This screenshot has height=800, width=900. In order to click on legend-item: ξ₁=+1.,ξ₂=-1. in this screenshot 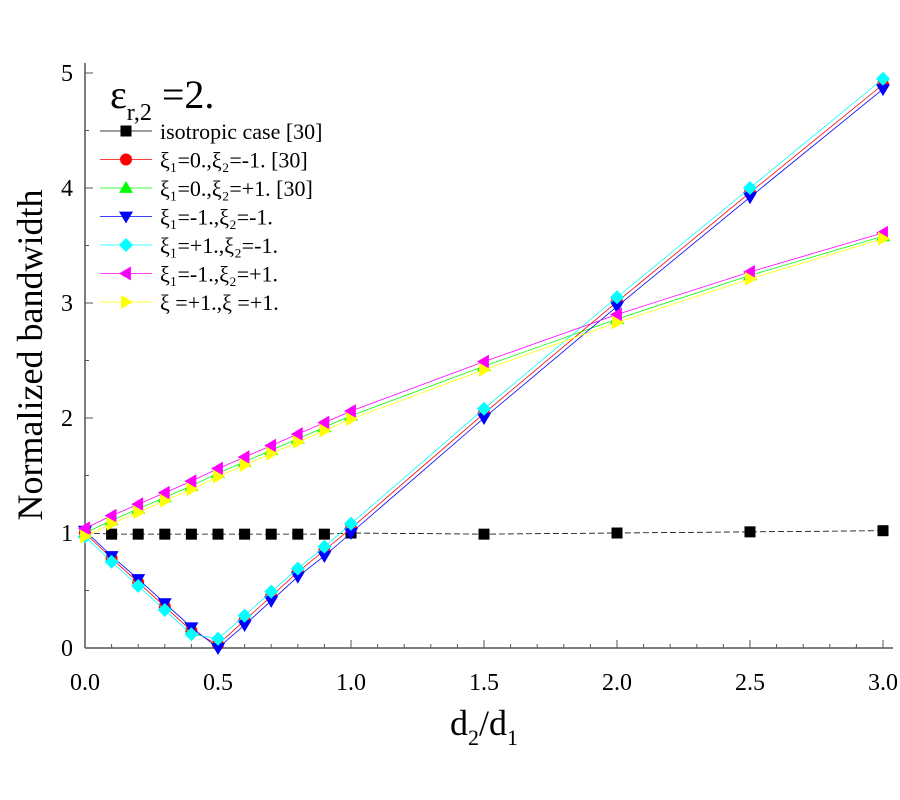, I will do `click(189, 245)`.